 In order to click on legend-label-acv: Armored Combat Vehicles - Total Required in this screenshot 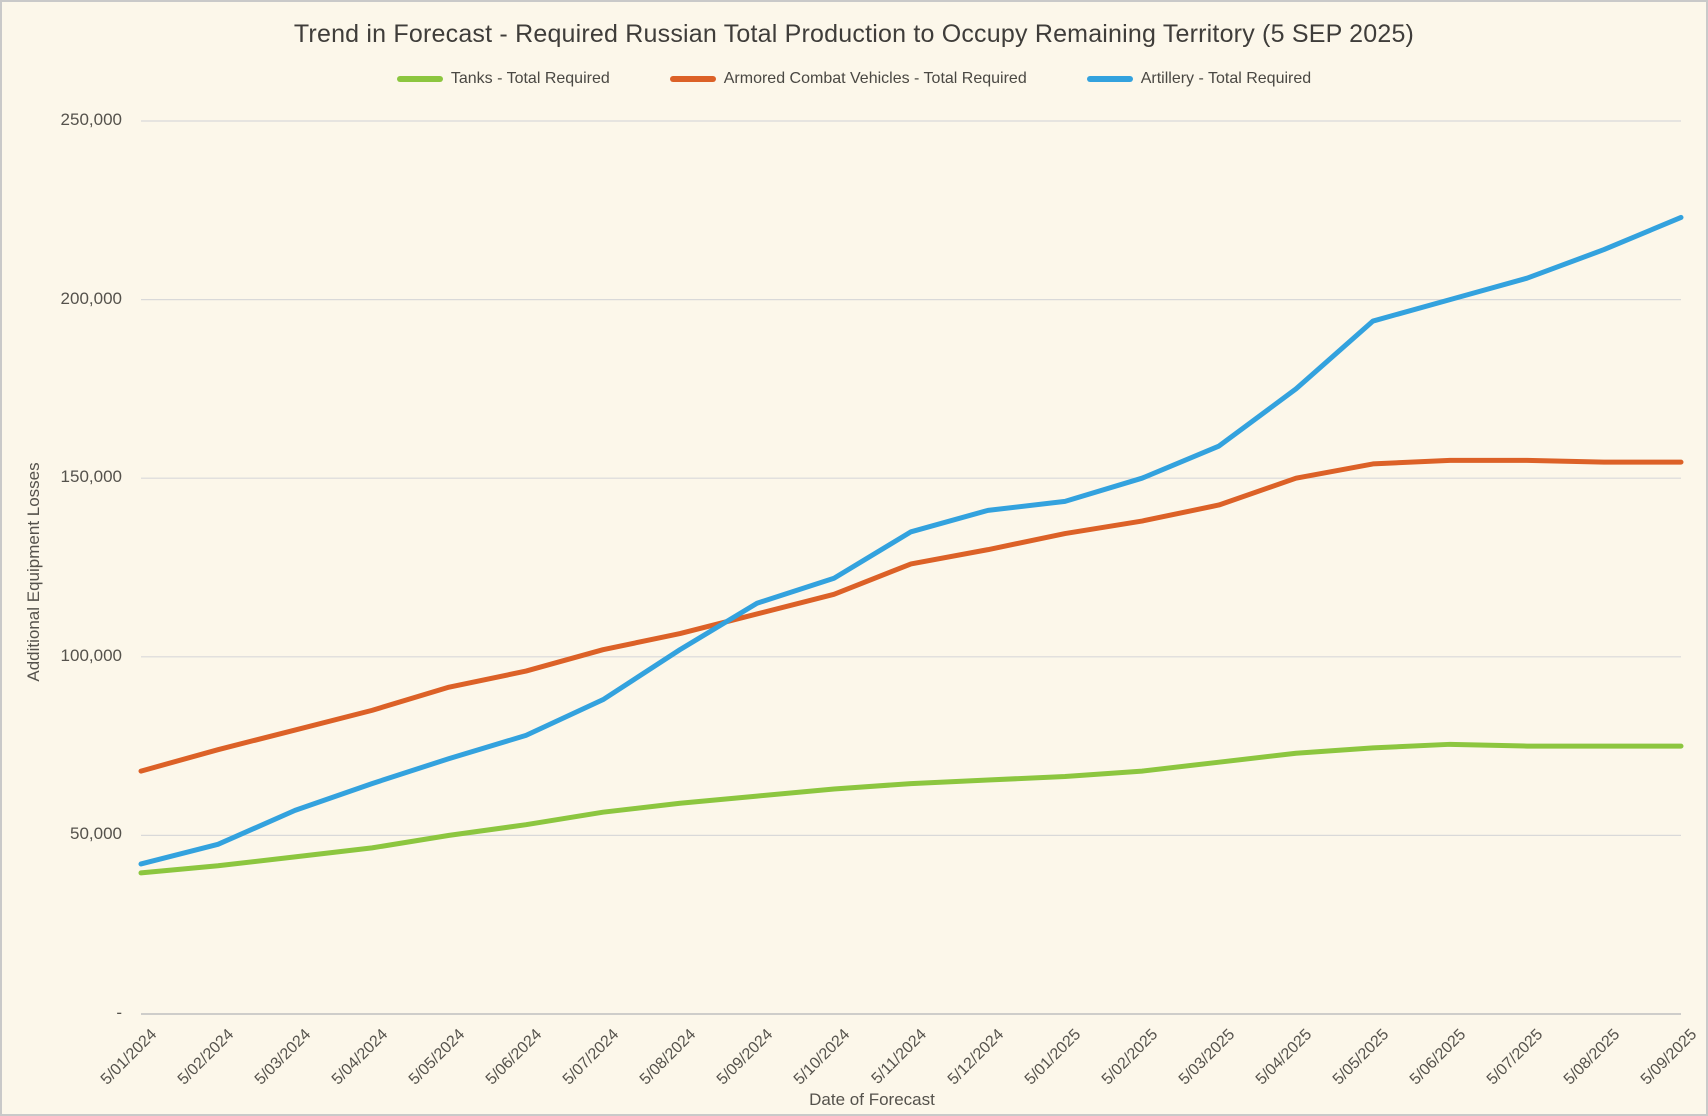, I will do `click(875, 78)`.